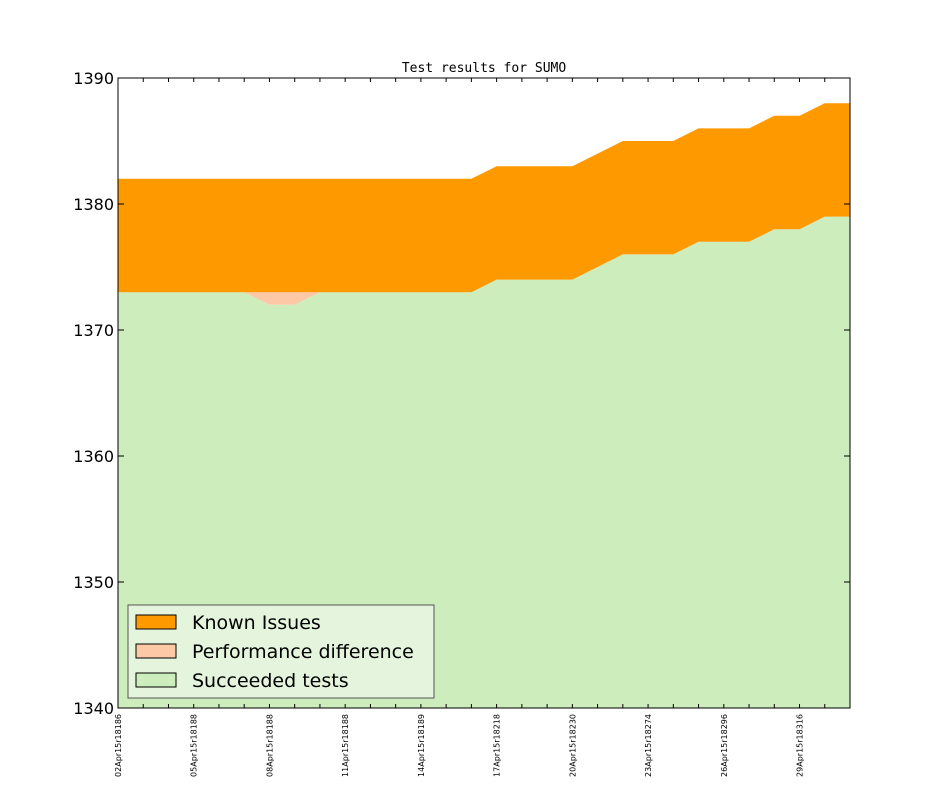 This screenshot has height=787, width=944. Describe the element at coordinates (497, 745) in the screenshot. I see `x-tick-label: 17Apr15r18218` at that location.